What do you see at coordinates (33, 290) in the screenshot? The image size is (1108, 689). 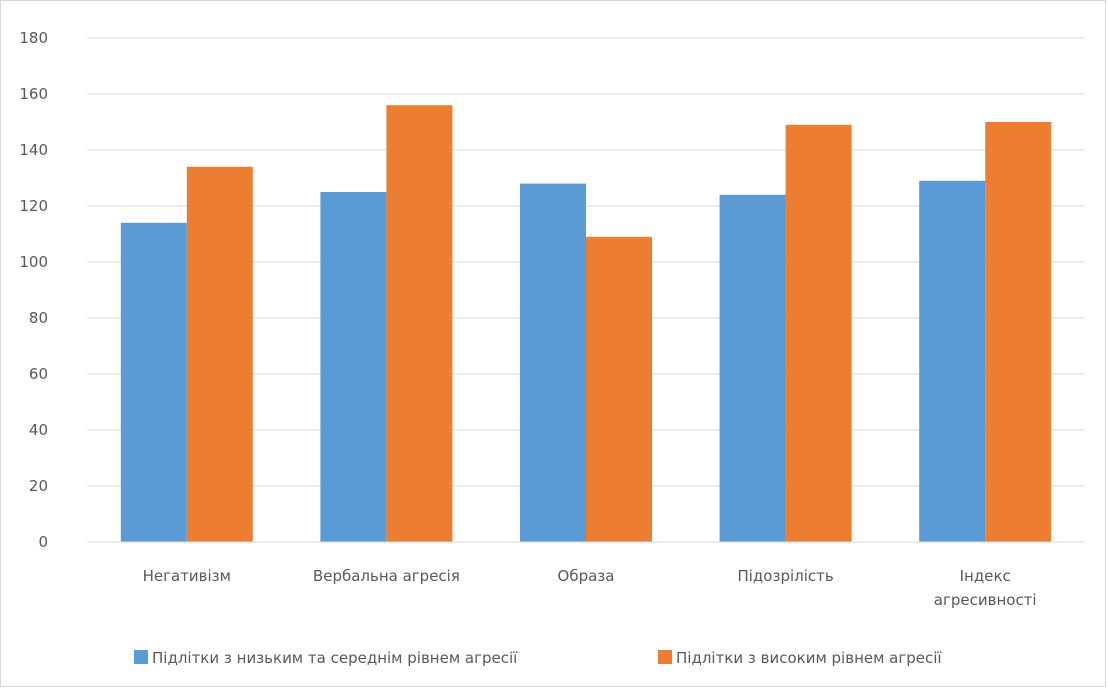 I see `y-axis-ticks: 0 20 40 60 80 100 120 140 160 180` at bounding box center [33, 290].